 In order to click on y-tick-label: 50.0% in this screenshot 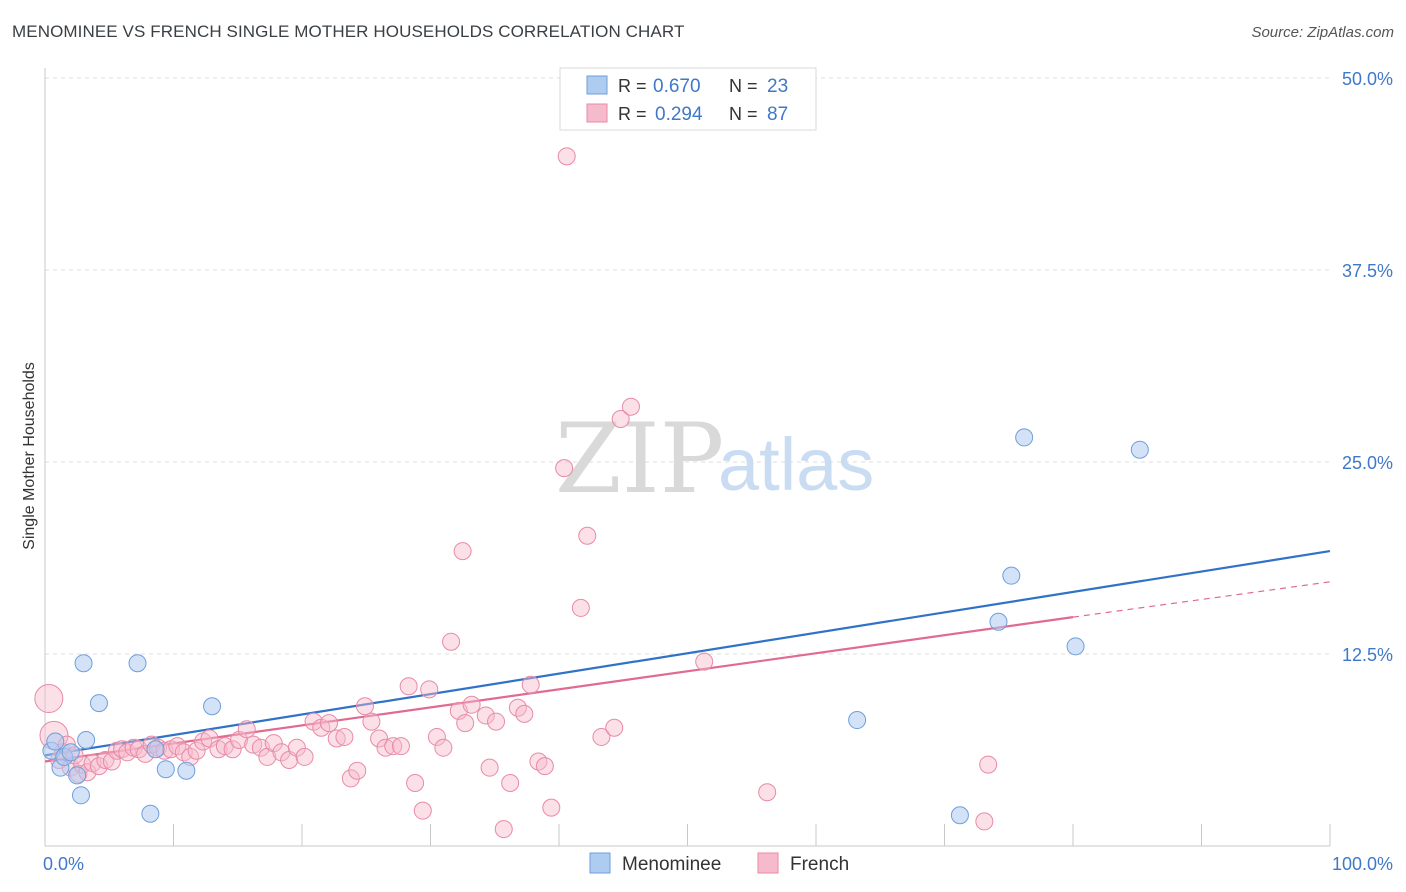, I will do `click(1367, 79)`.